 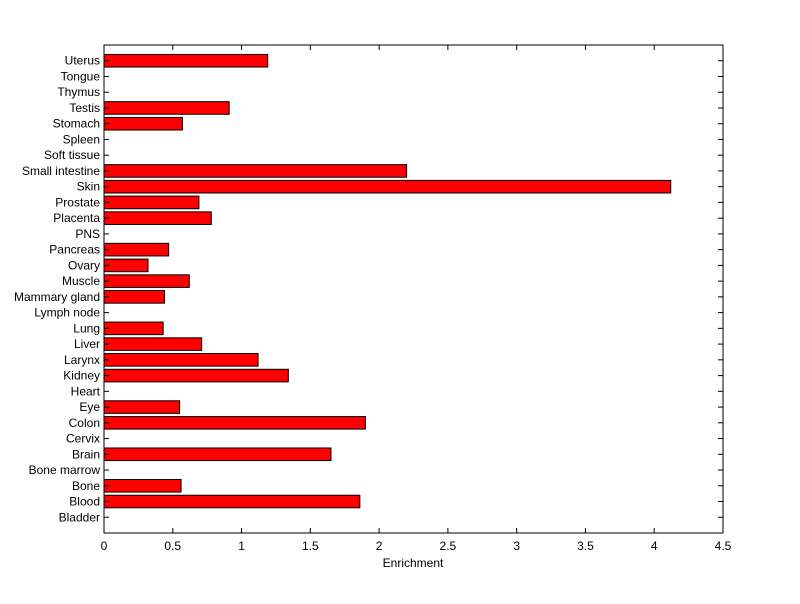 I want to click on y-tick-label: PNS, so click(x=87, y=234).